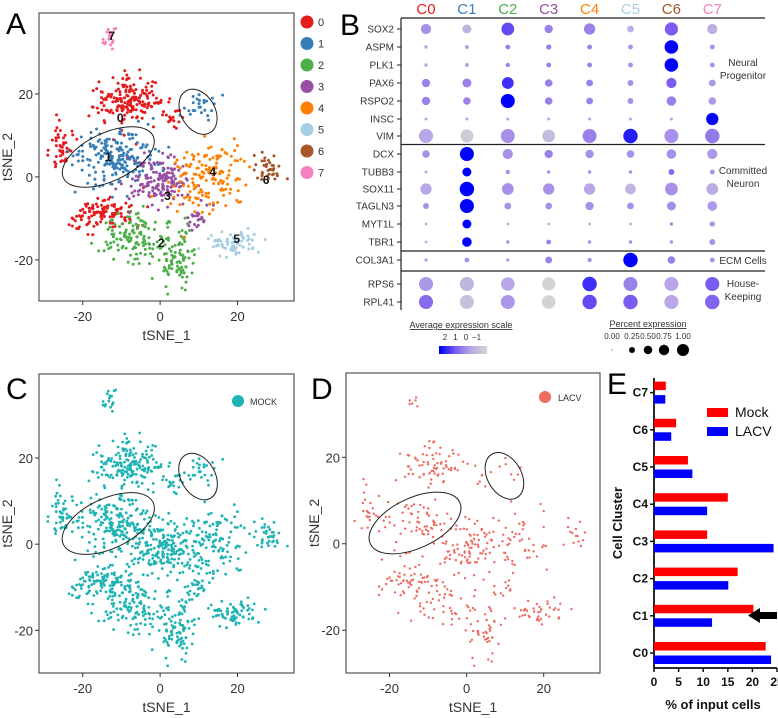  I want to click on group-label: Progenitor, so click(743, 76).